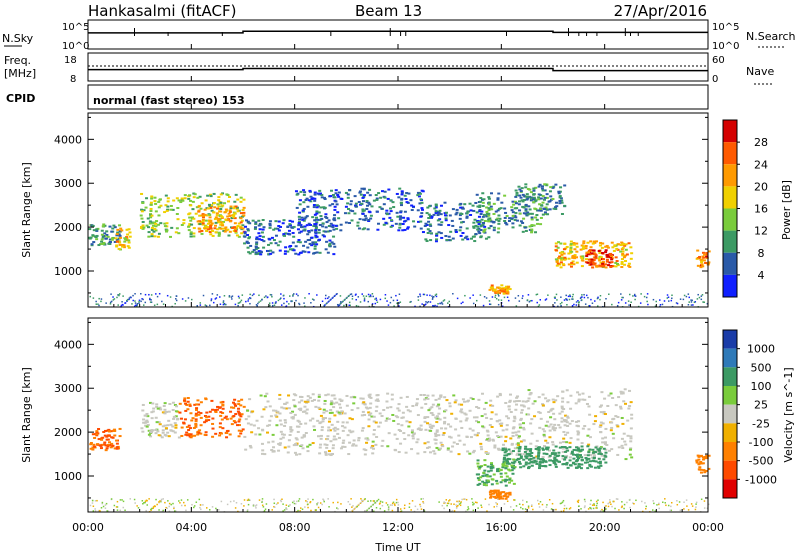  I want to click on colorbar-swatch, so click(730, 175).